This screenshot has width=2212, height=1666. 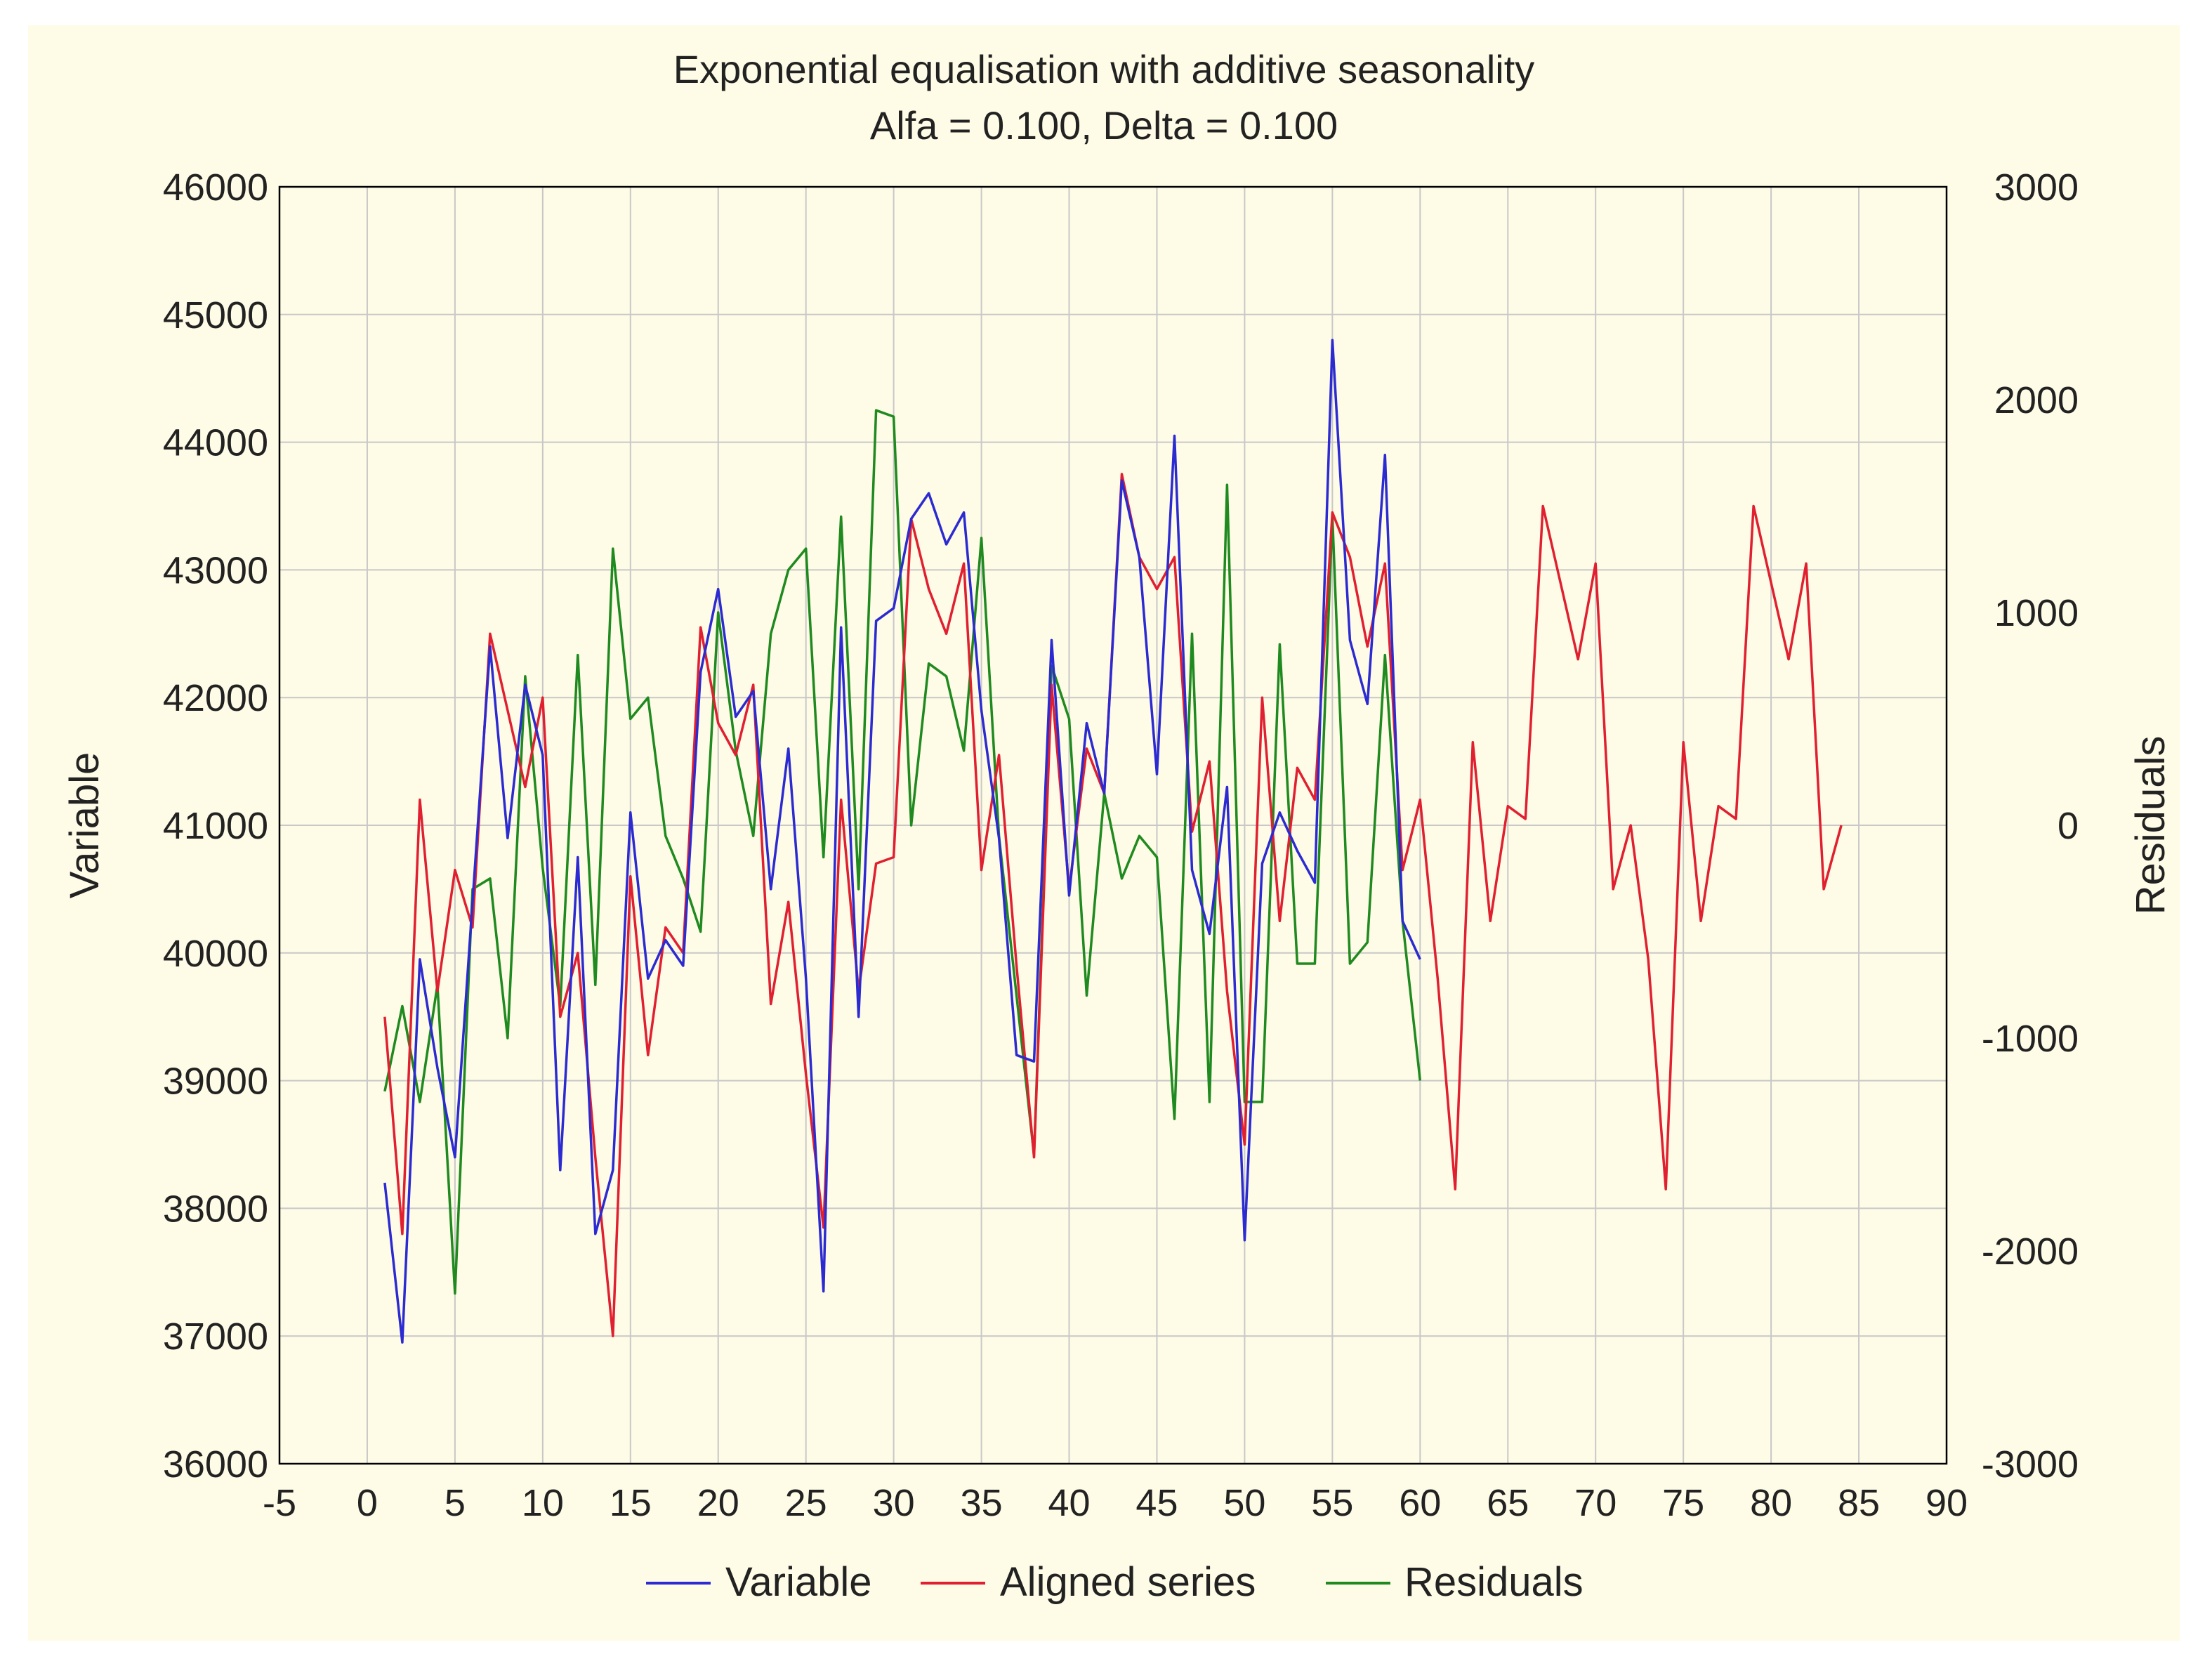 What do you see at coordinates (84, 825) in the screenshot?
I see `y-axis-label: Variable` at bounding box center [84, 825].